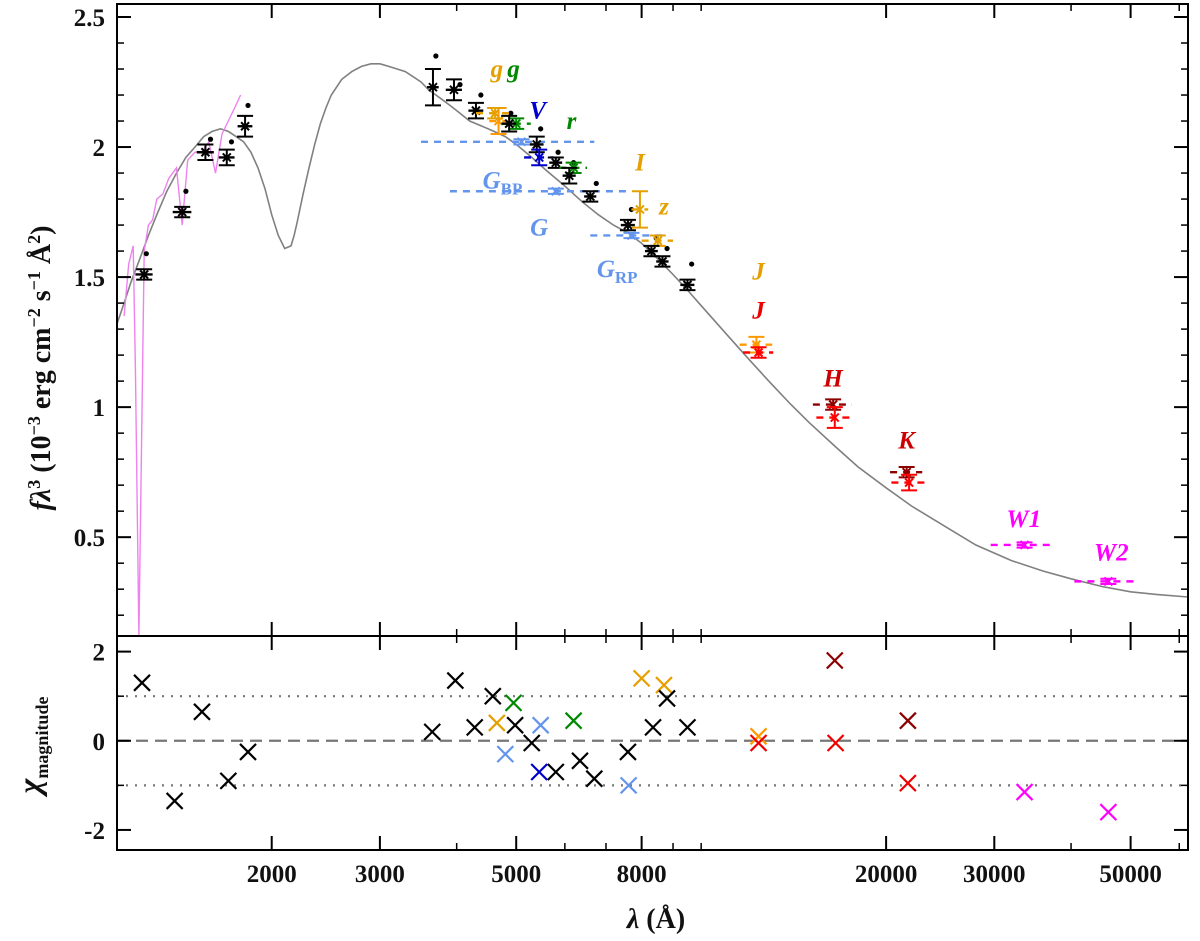 Image resolution: width=1200 pixels, height=941 pixels. What do you see at coordinates (540, 725) in the screenshot?
I see `residual-marker-14-stroke-b` at bounding box center [540, 725].